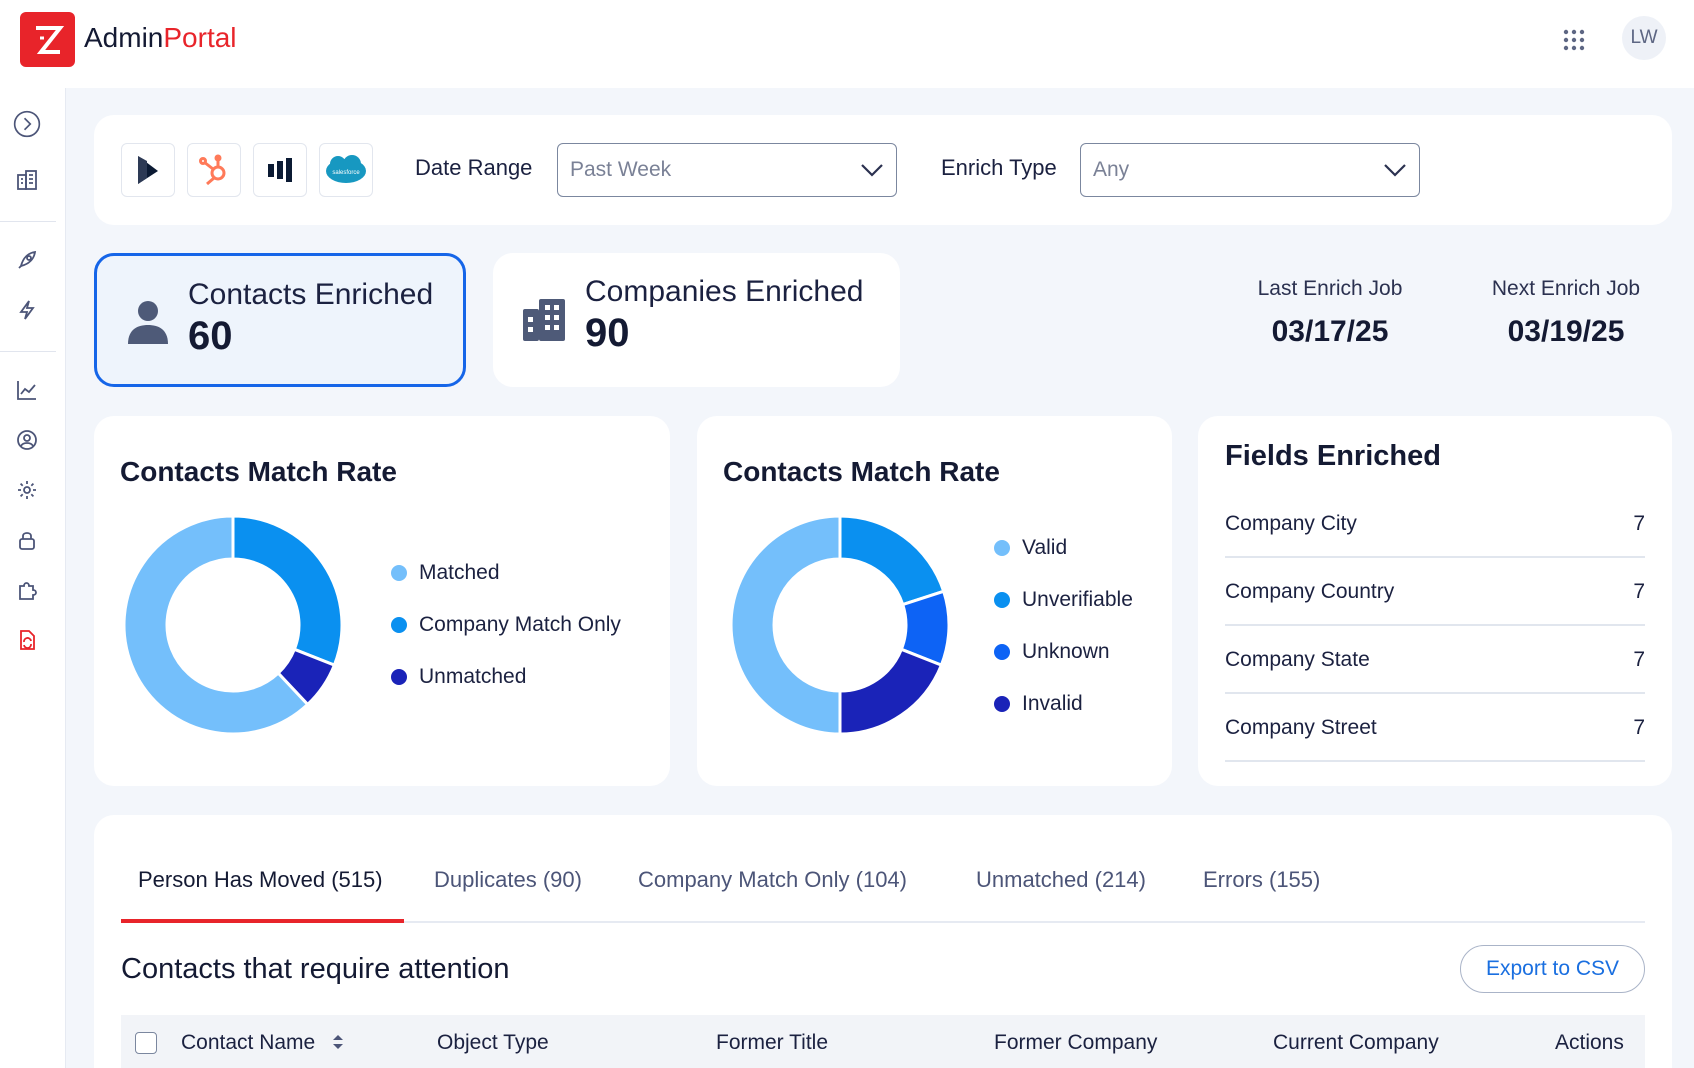  I want to click on active-tab-indicator, so click(262, 921).